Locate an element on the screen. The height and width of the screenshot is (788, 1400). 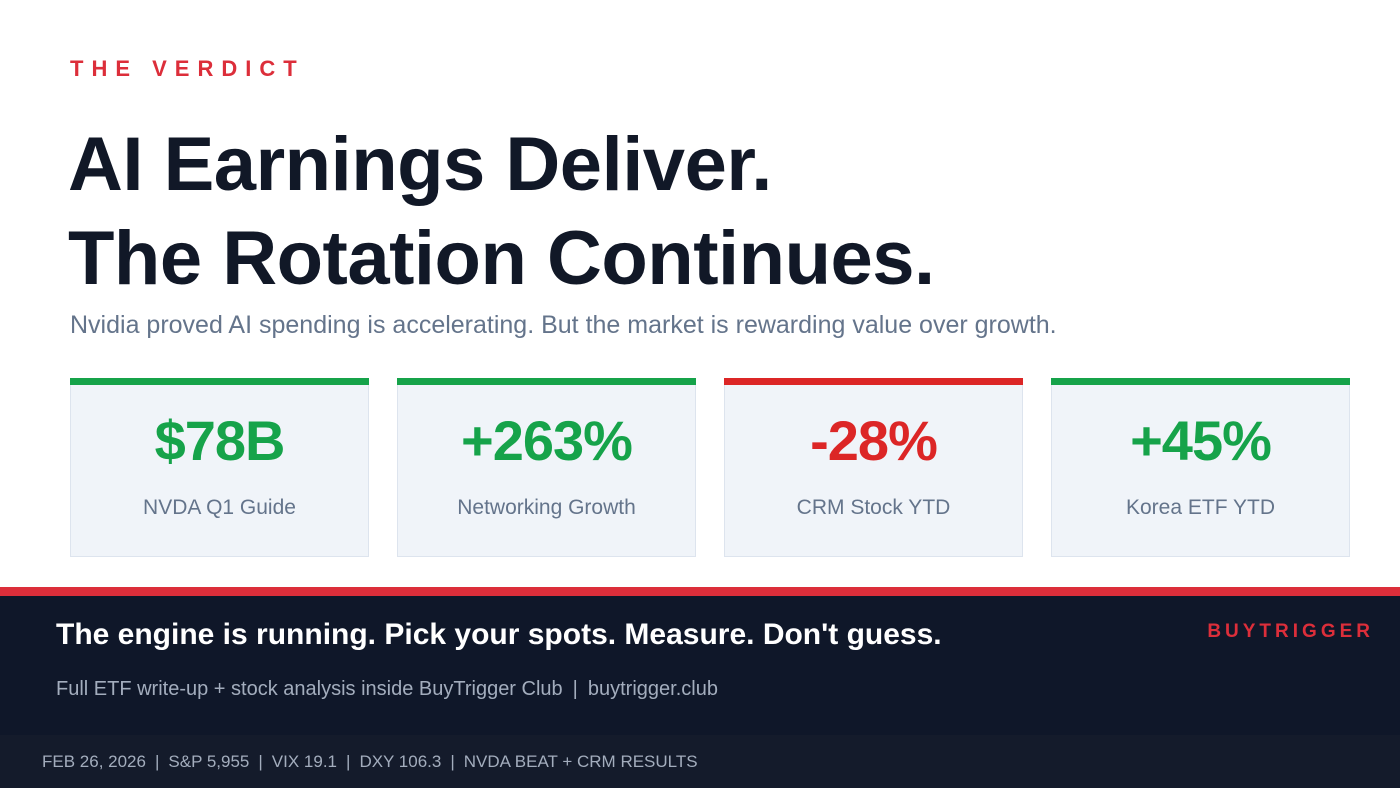
stat-label: Korea ETF YTD is located at coordinates (1200, 507).